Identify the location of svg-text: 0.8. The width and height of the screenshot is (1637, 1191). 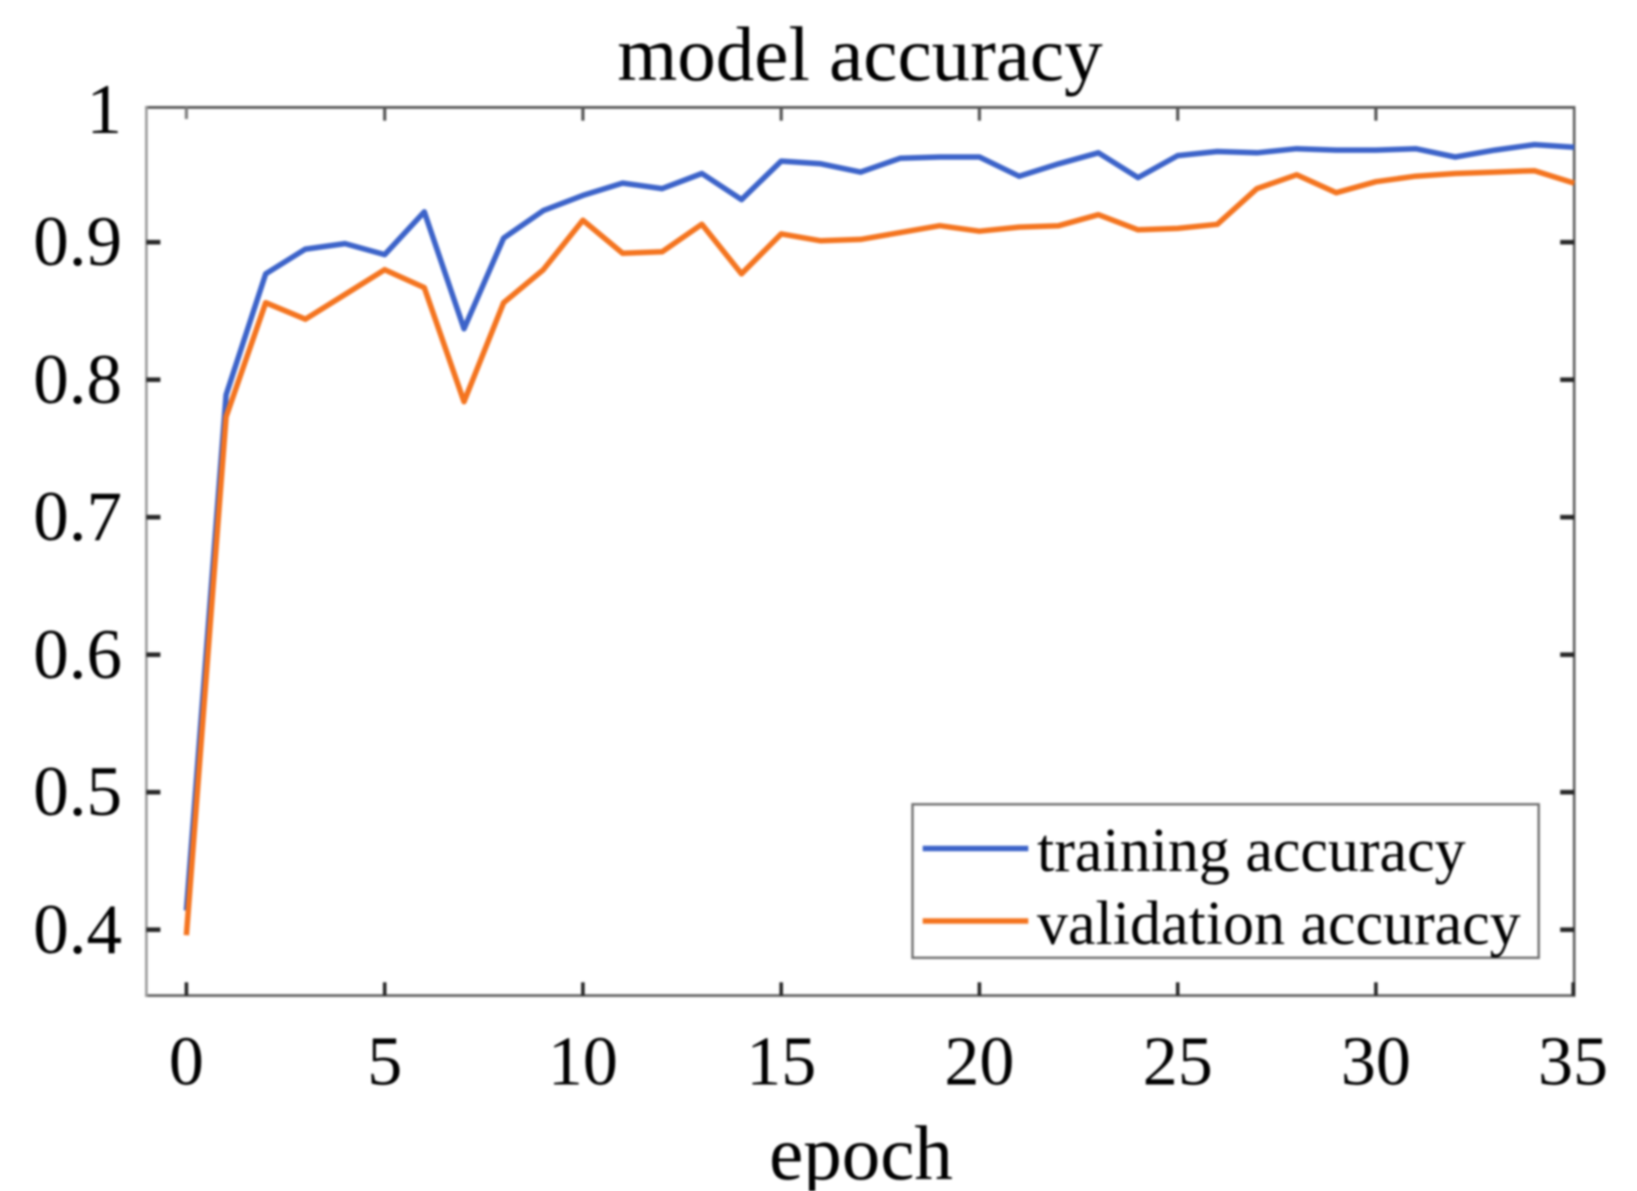
(77, 380).